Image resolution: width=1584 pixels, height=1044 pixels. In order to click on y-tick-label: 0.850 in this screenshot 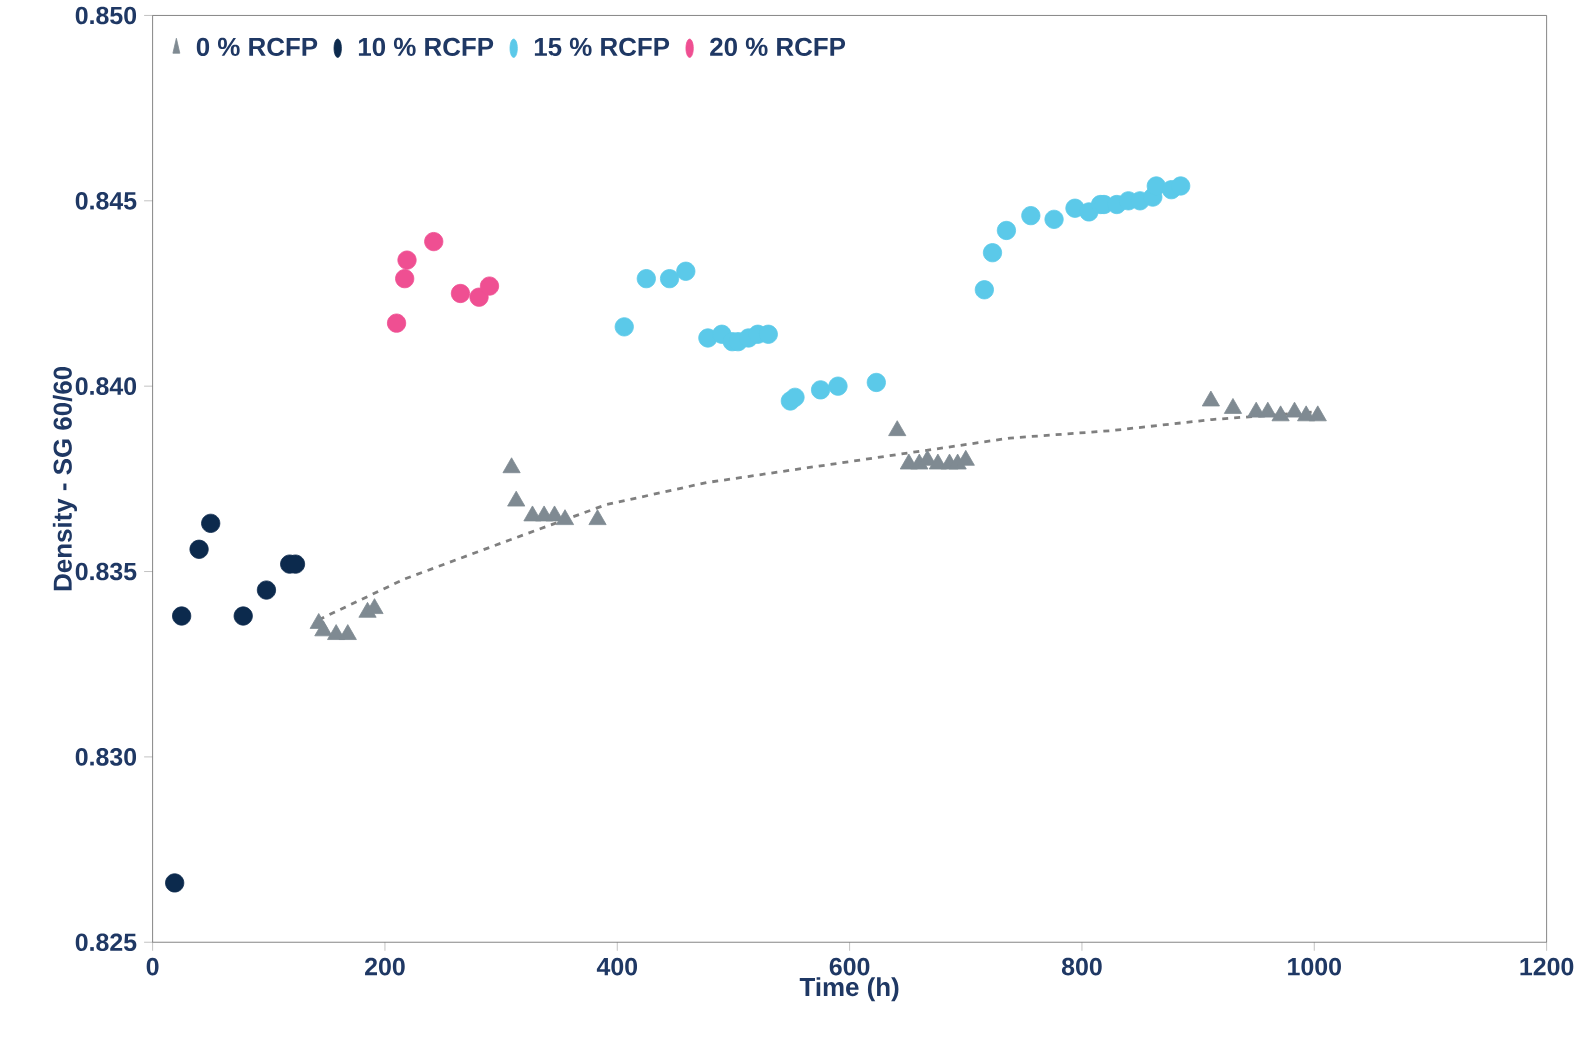, I will do `click(106, 15)`.